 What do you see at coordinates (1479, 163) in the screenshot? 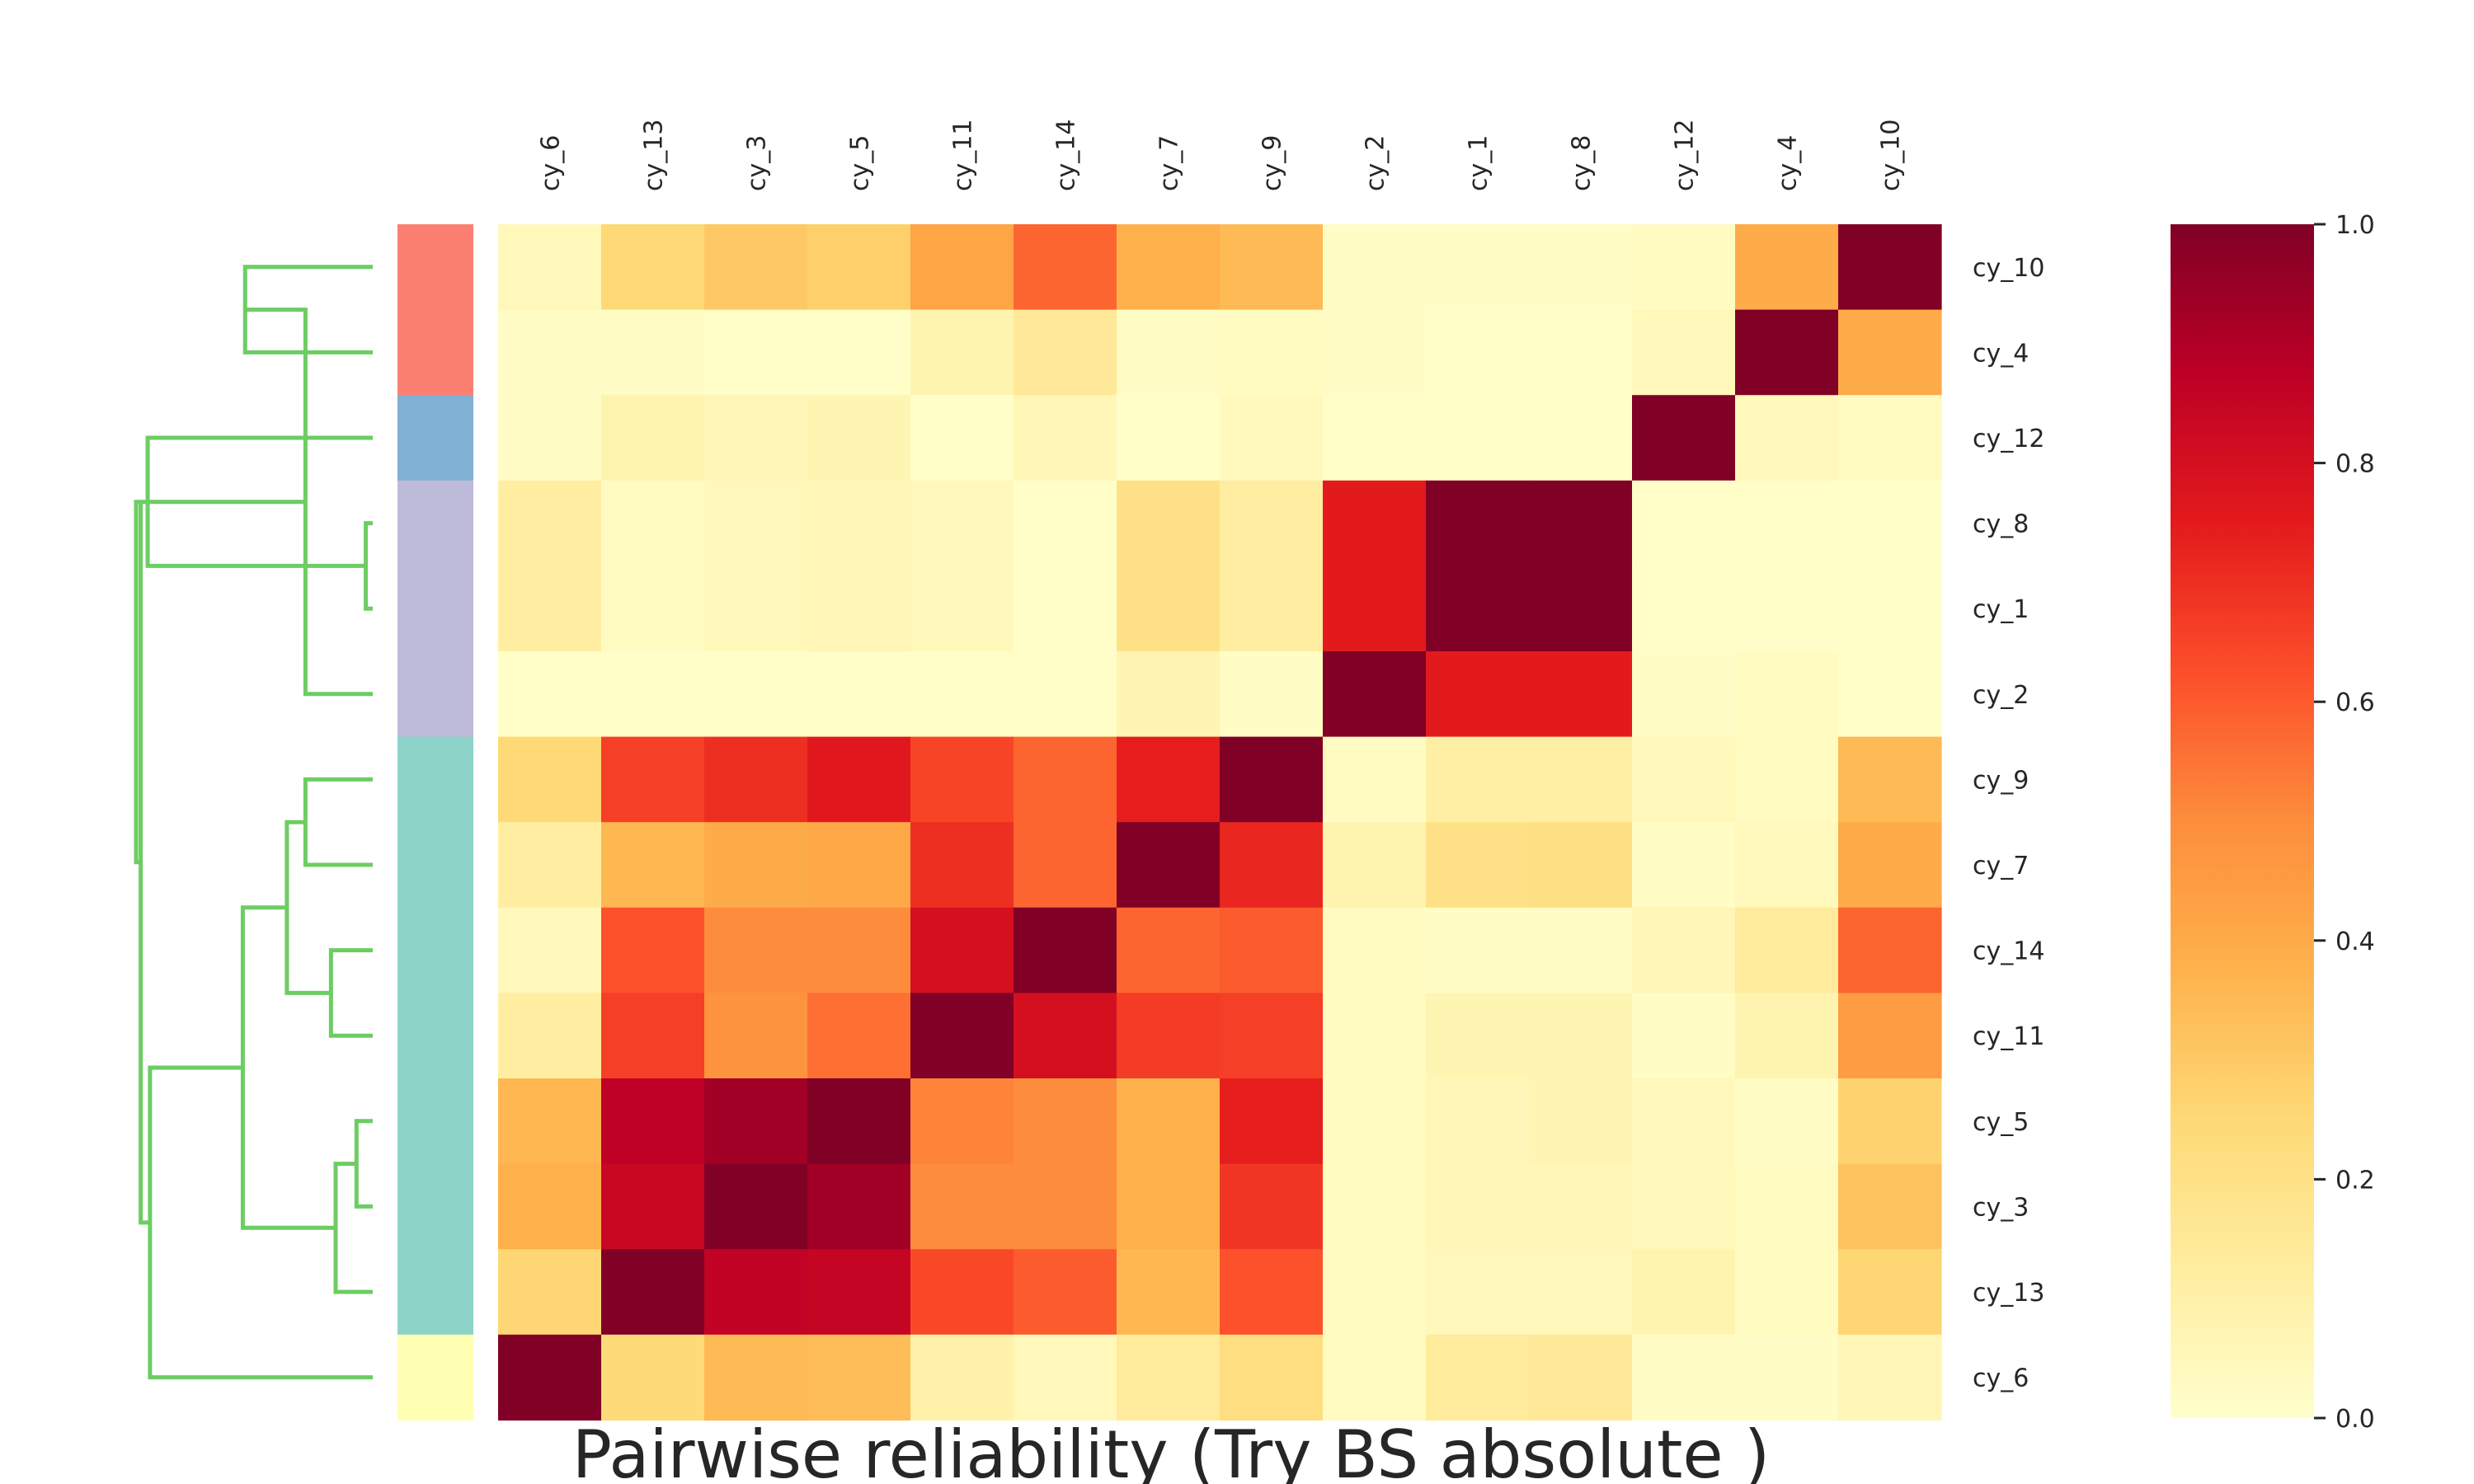
I see `column-label-cy_1: cy_1` at bounding box center [1479, 163].